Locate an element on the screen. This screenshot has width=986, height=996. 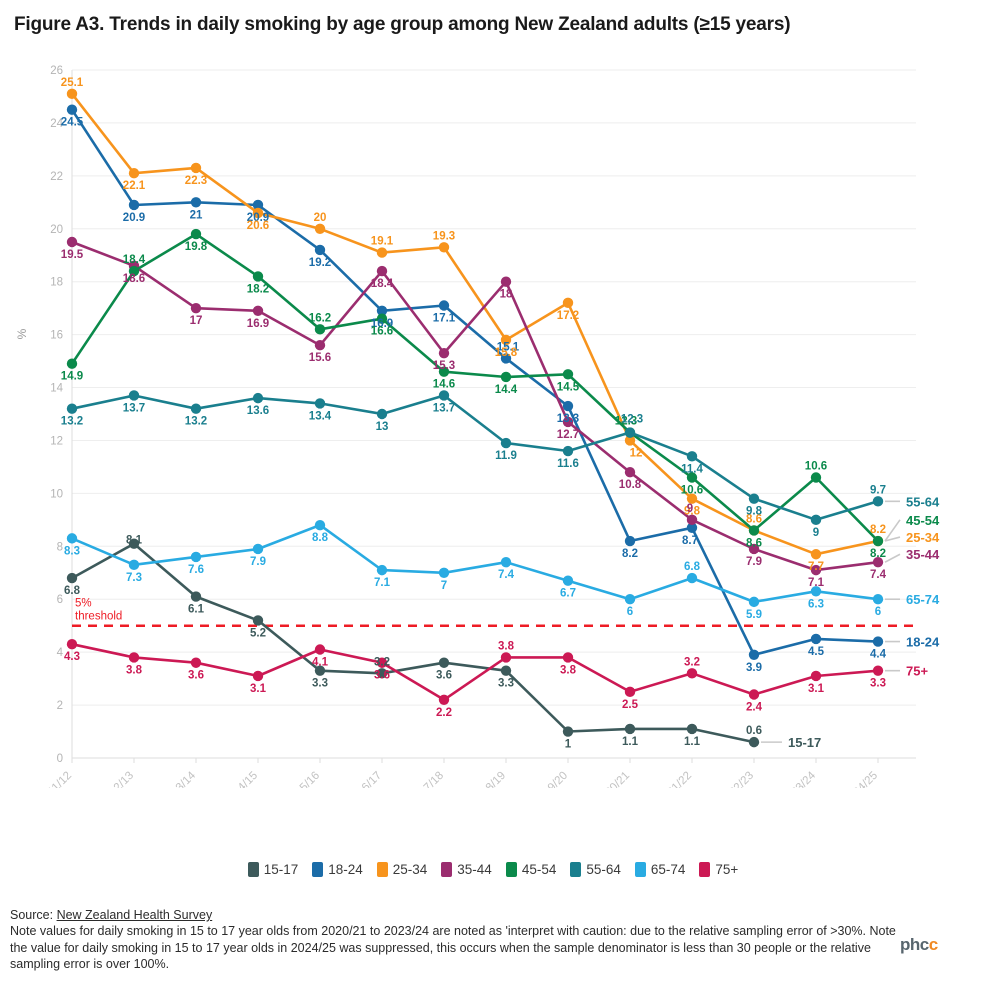
legend-item-35-44: 35-44 is located at coordinates (466, 869).